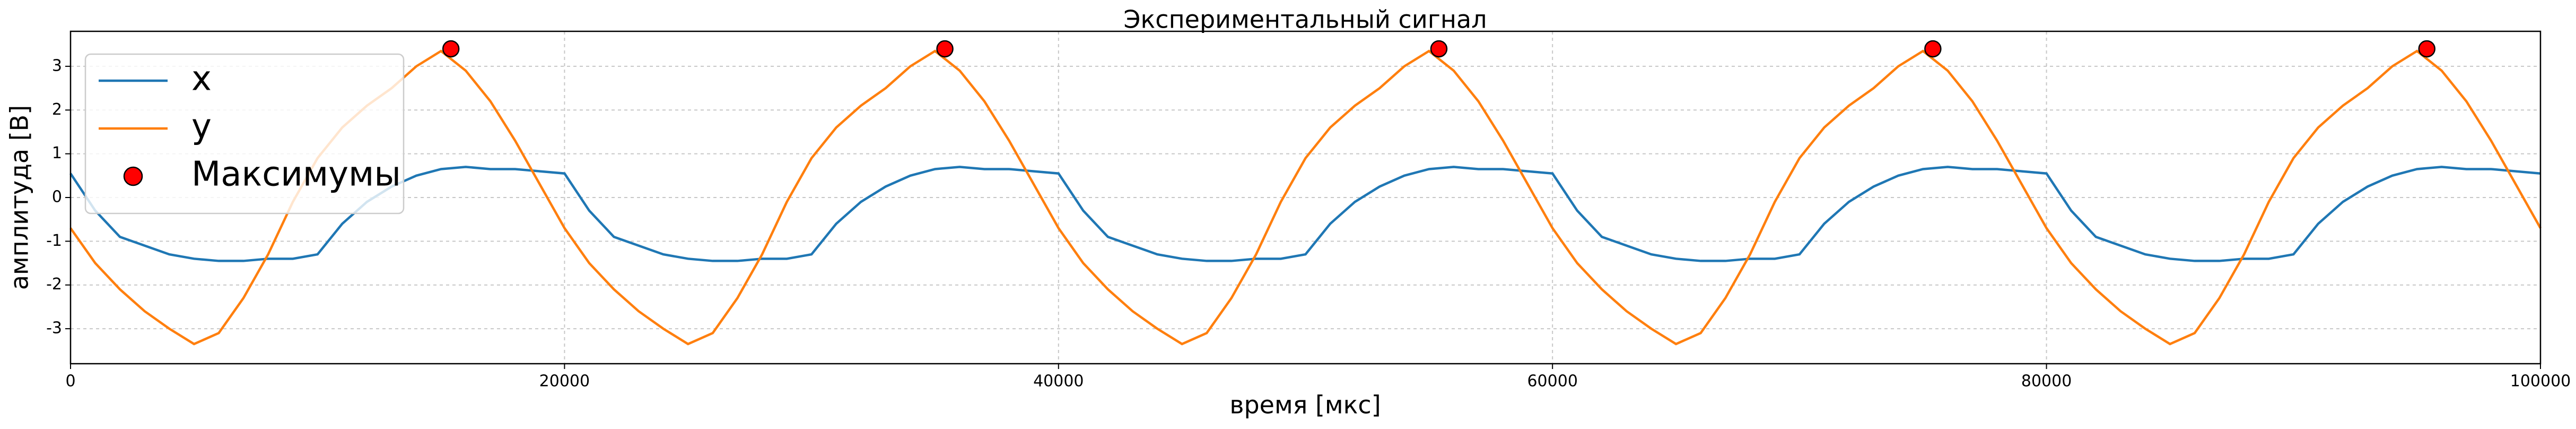 This screenshot has height=429, width=2576. What do you see at coordinates (57, 197) in the screenshot?
I see `y-tick-label: 0` at bounding box center [57, 197].